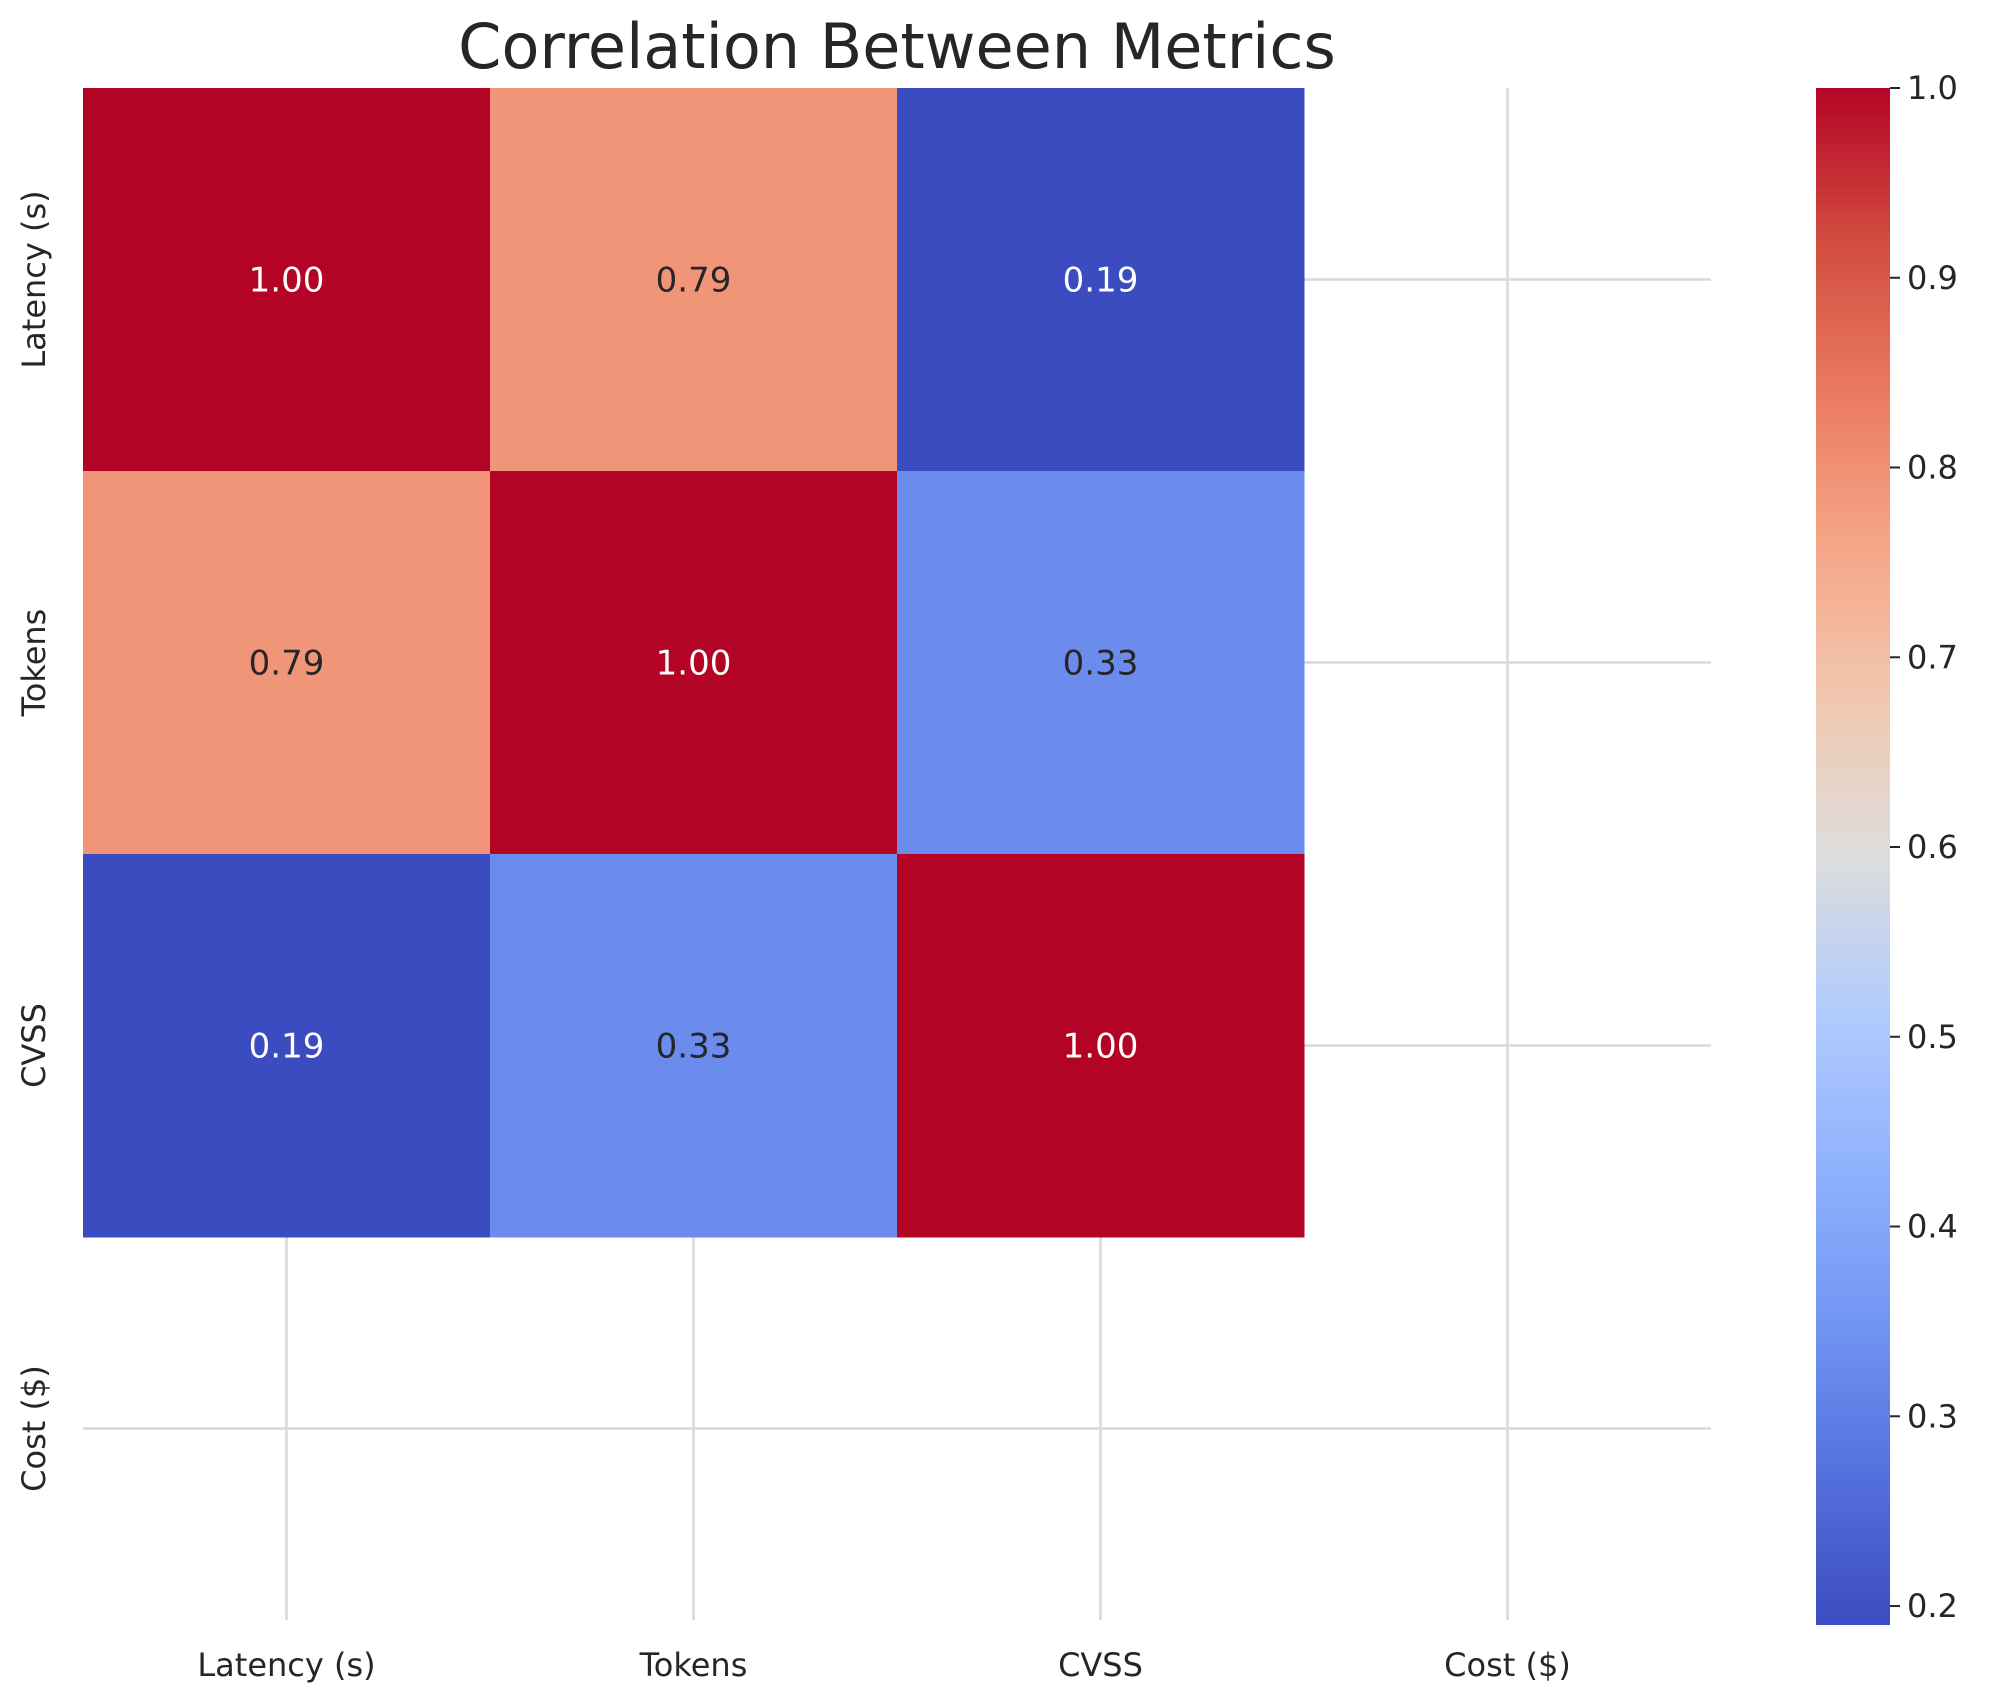 This screenshot has width=1989, height=1706. What do you see at coordinates (1932, 1037) in the screenshot?
I see `colorbar-tick-label: 0.5` at bounding box center [1932, 1037].